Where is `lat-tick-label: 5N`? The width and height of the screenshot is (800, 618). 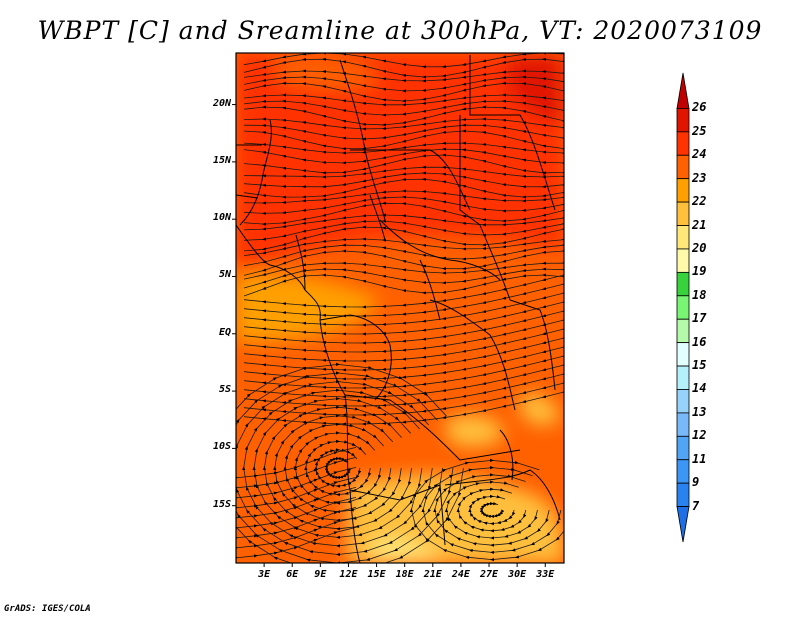
lat-tick-label: 5N is located at coordinates (224, 275).